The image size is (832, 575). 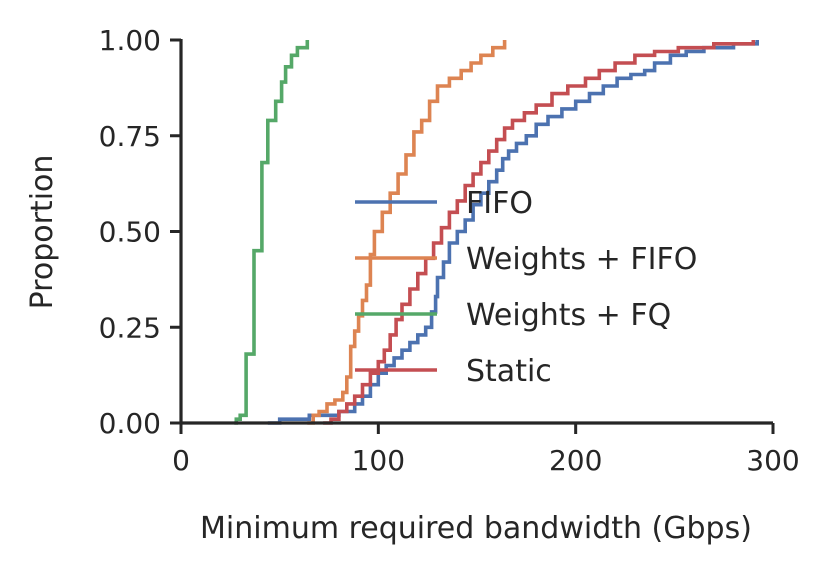 What do you see at coordinates (130, 136) in the screenshot?
I see `y-tick-label: 0.75` at bounding box center [130, 136].